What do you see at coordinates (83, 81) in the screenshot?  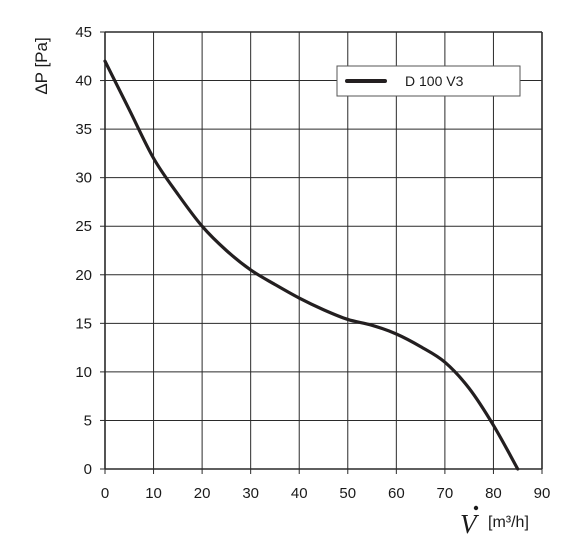 I see `y-tick-label: 40` at bounding box center [83, 81].